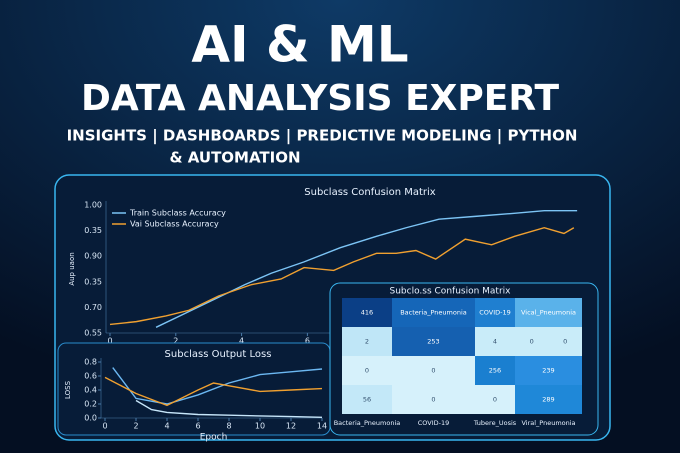 The width and height of the screenshot is (680, 453). I want to click on y-tick-label: 0.55, so click(93, 333).